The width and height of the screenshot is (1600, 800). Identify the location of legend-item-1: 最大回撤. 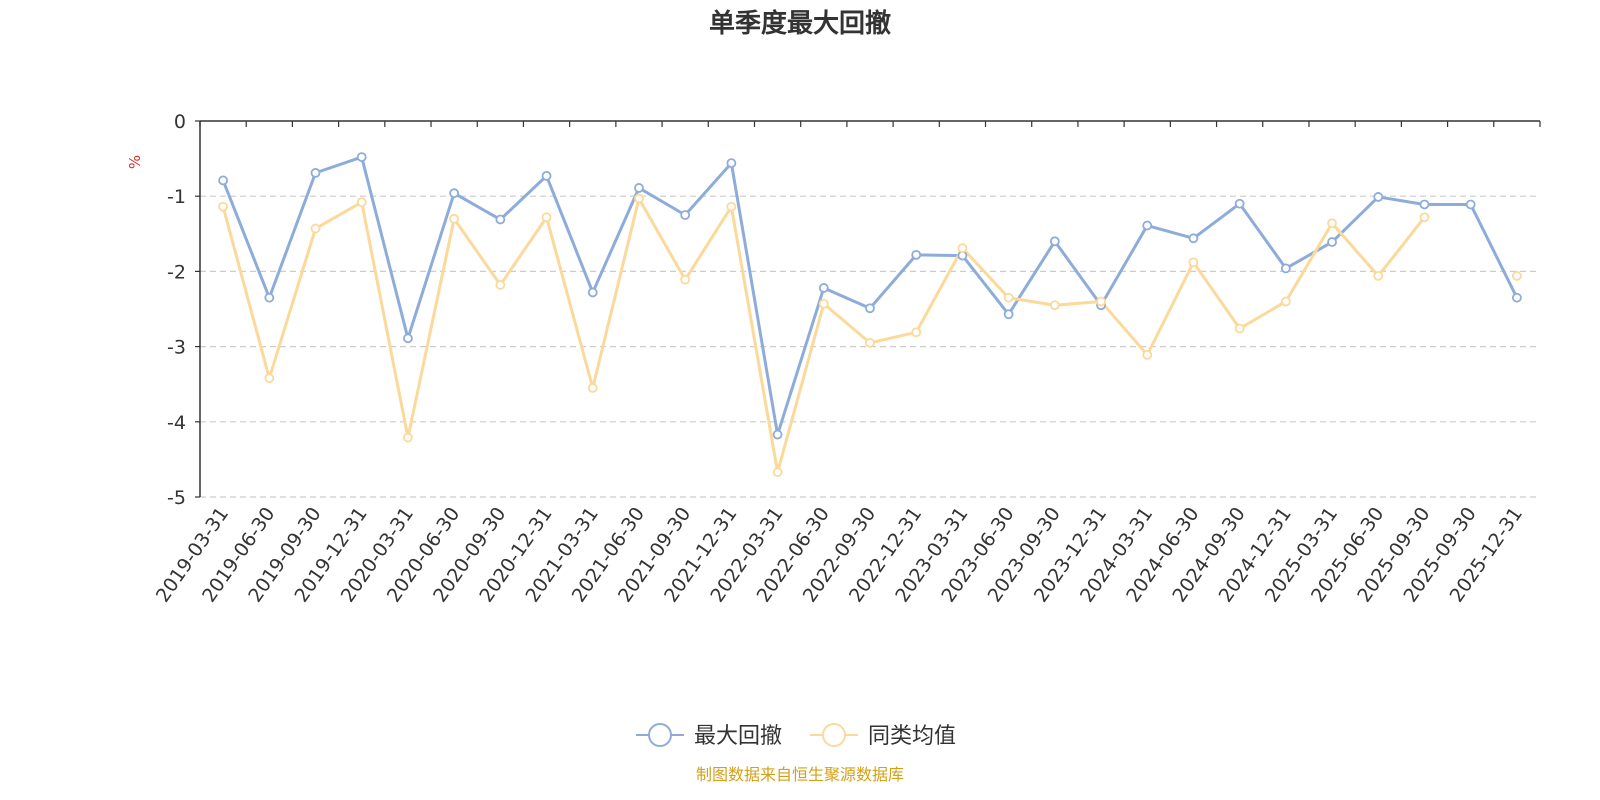
(709, 736).